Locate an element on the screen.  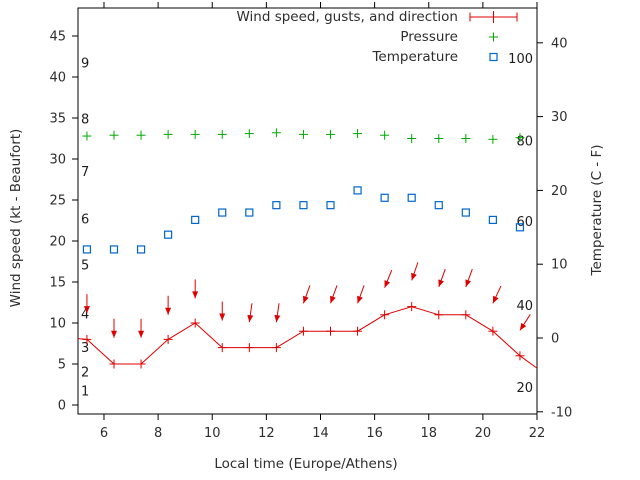
beaufort-label: 9 is located at coordinates (85, 64).